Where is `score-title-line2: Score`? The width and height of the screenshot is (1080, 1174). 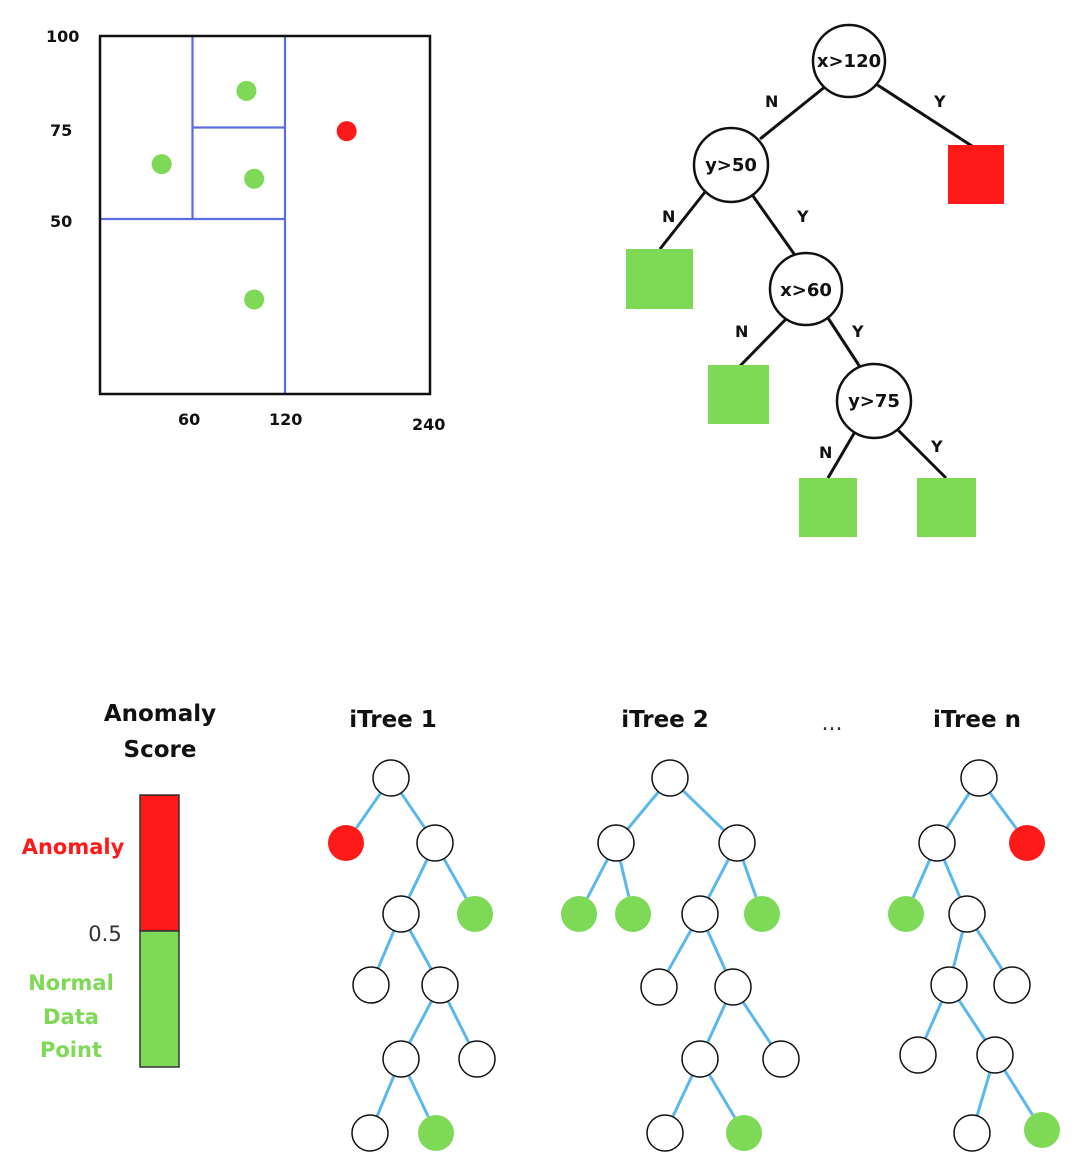 score-title-line2: Score is located at coordinates (160, 750).